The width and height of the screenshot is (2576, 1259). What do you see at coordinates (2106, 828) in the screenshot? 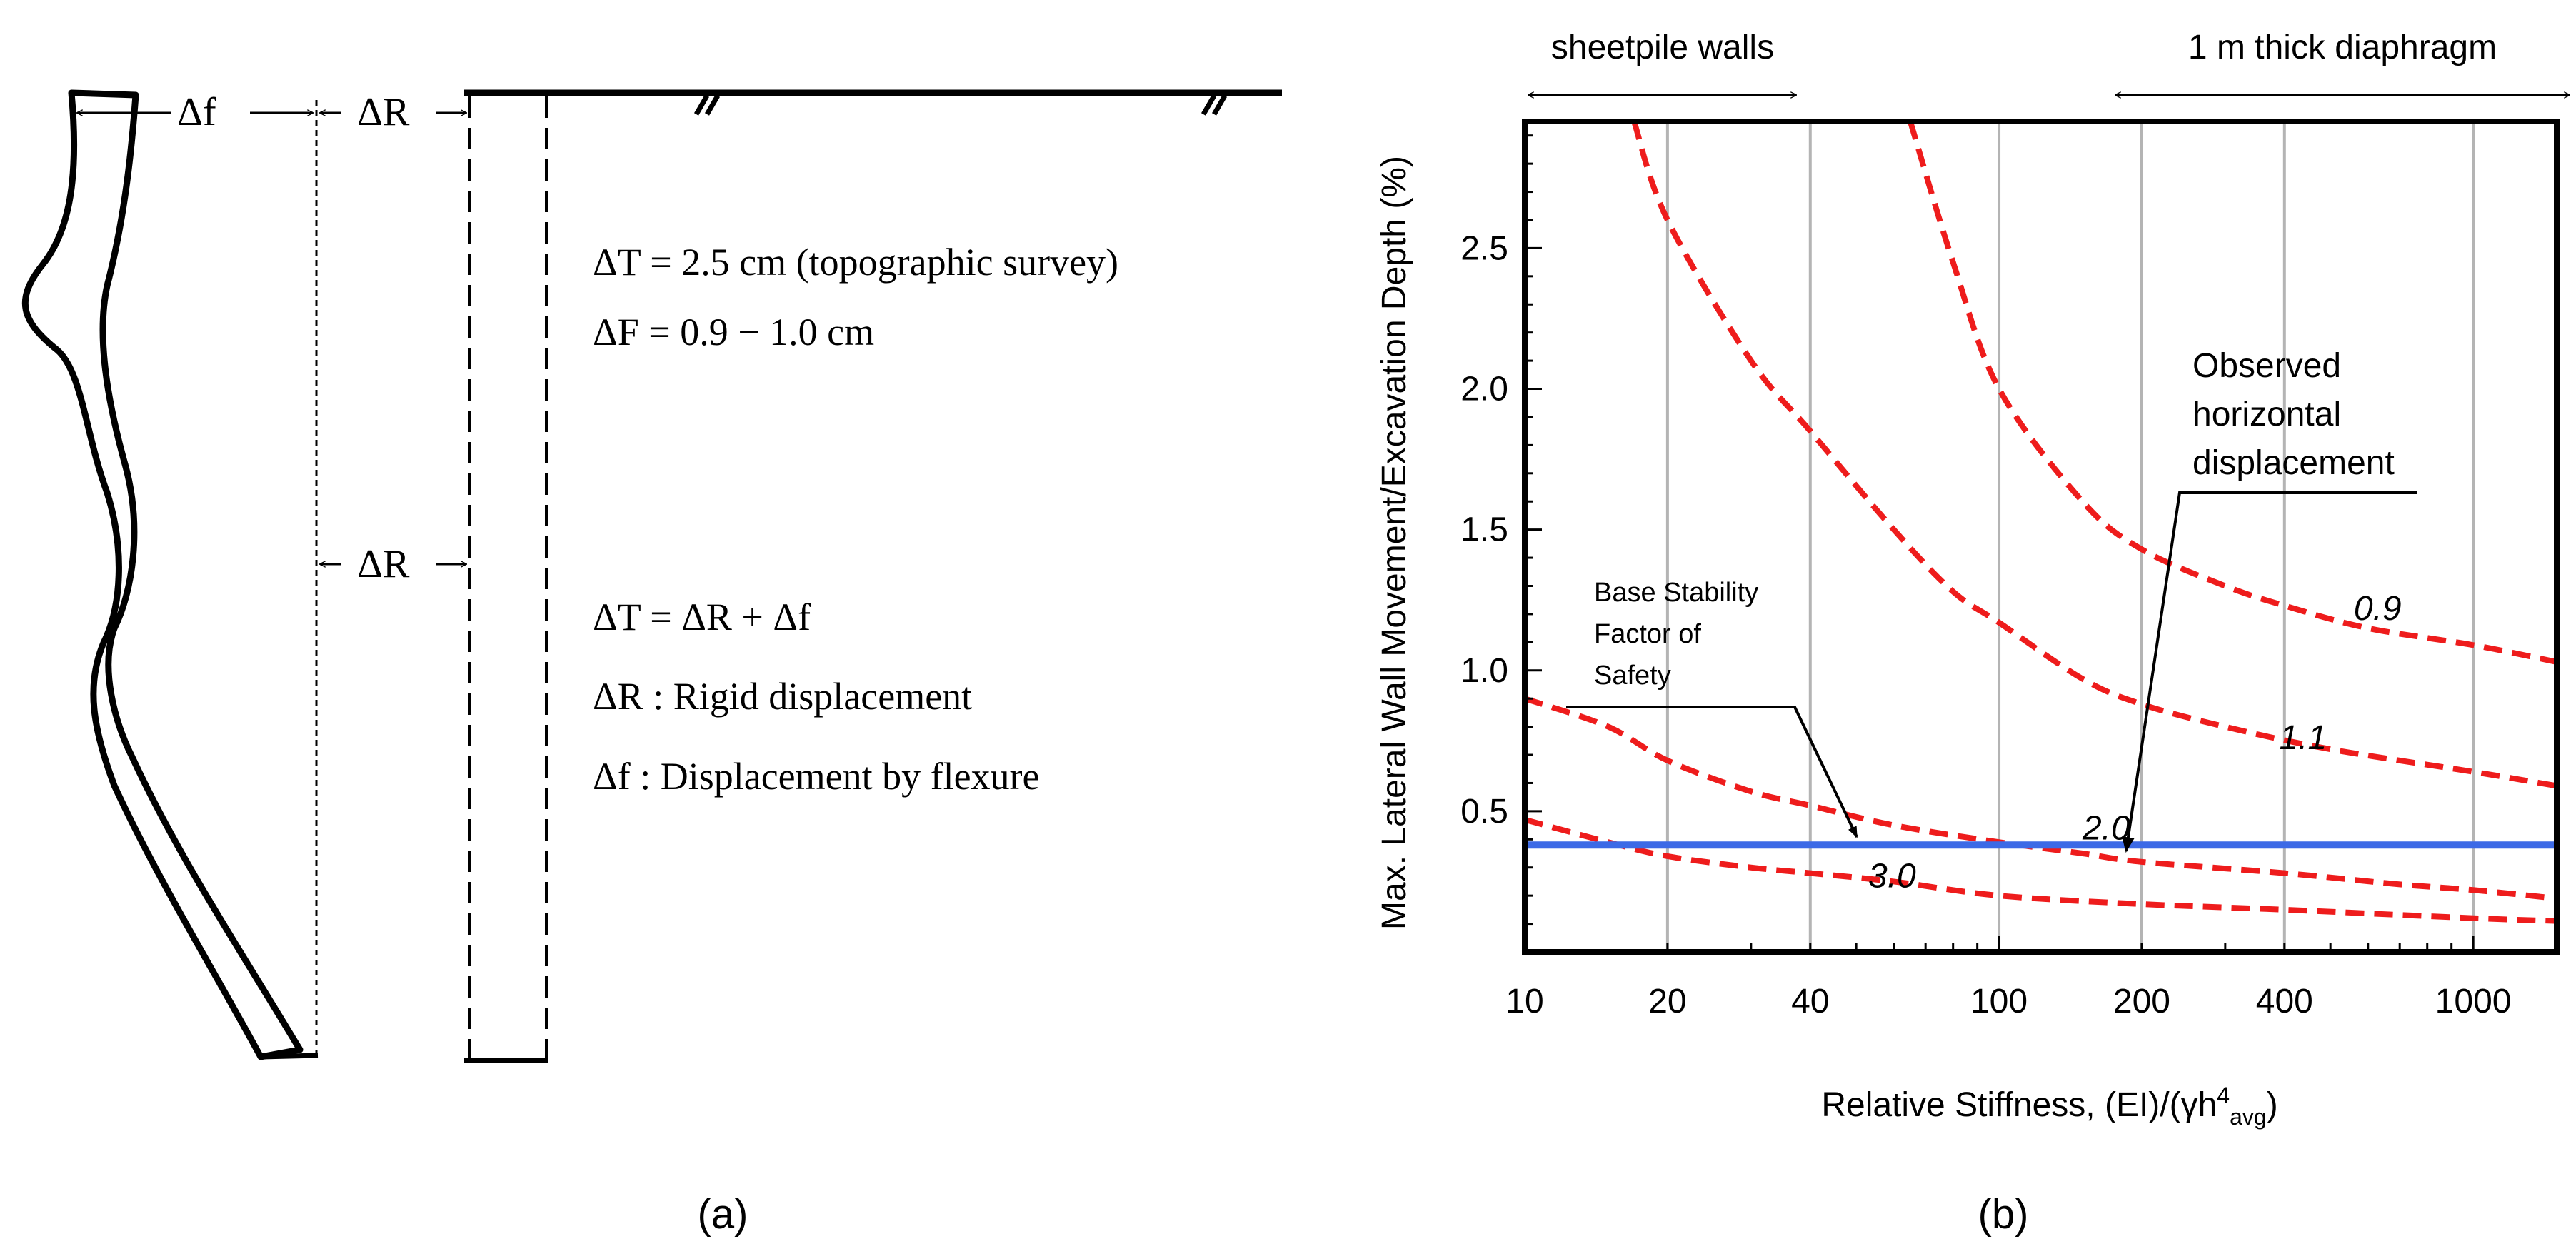
I see `curve-label-2.0: 2.0` at bounding box center [2106, 828].